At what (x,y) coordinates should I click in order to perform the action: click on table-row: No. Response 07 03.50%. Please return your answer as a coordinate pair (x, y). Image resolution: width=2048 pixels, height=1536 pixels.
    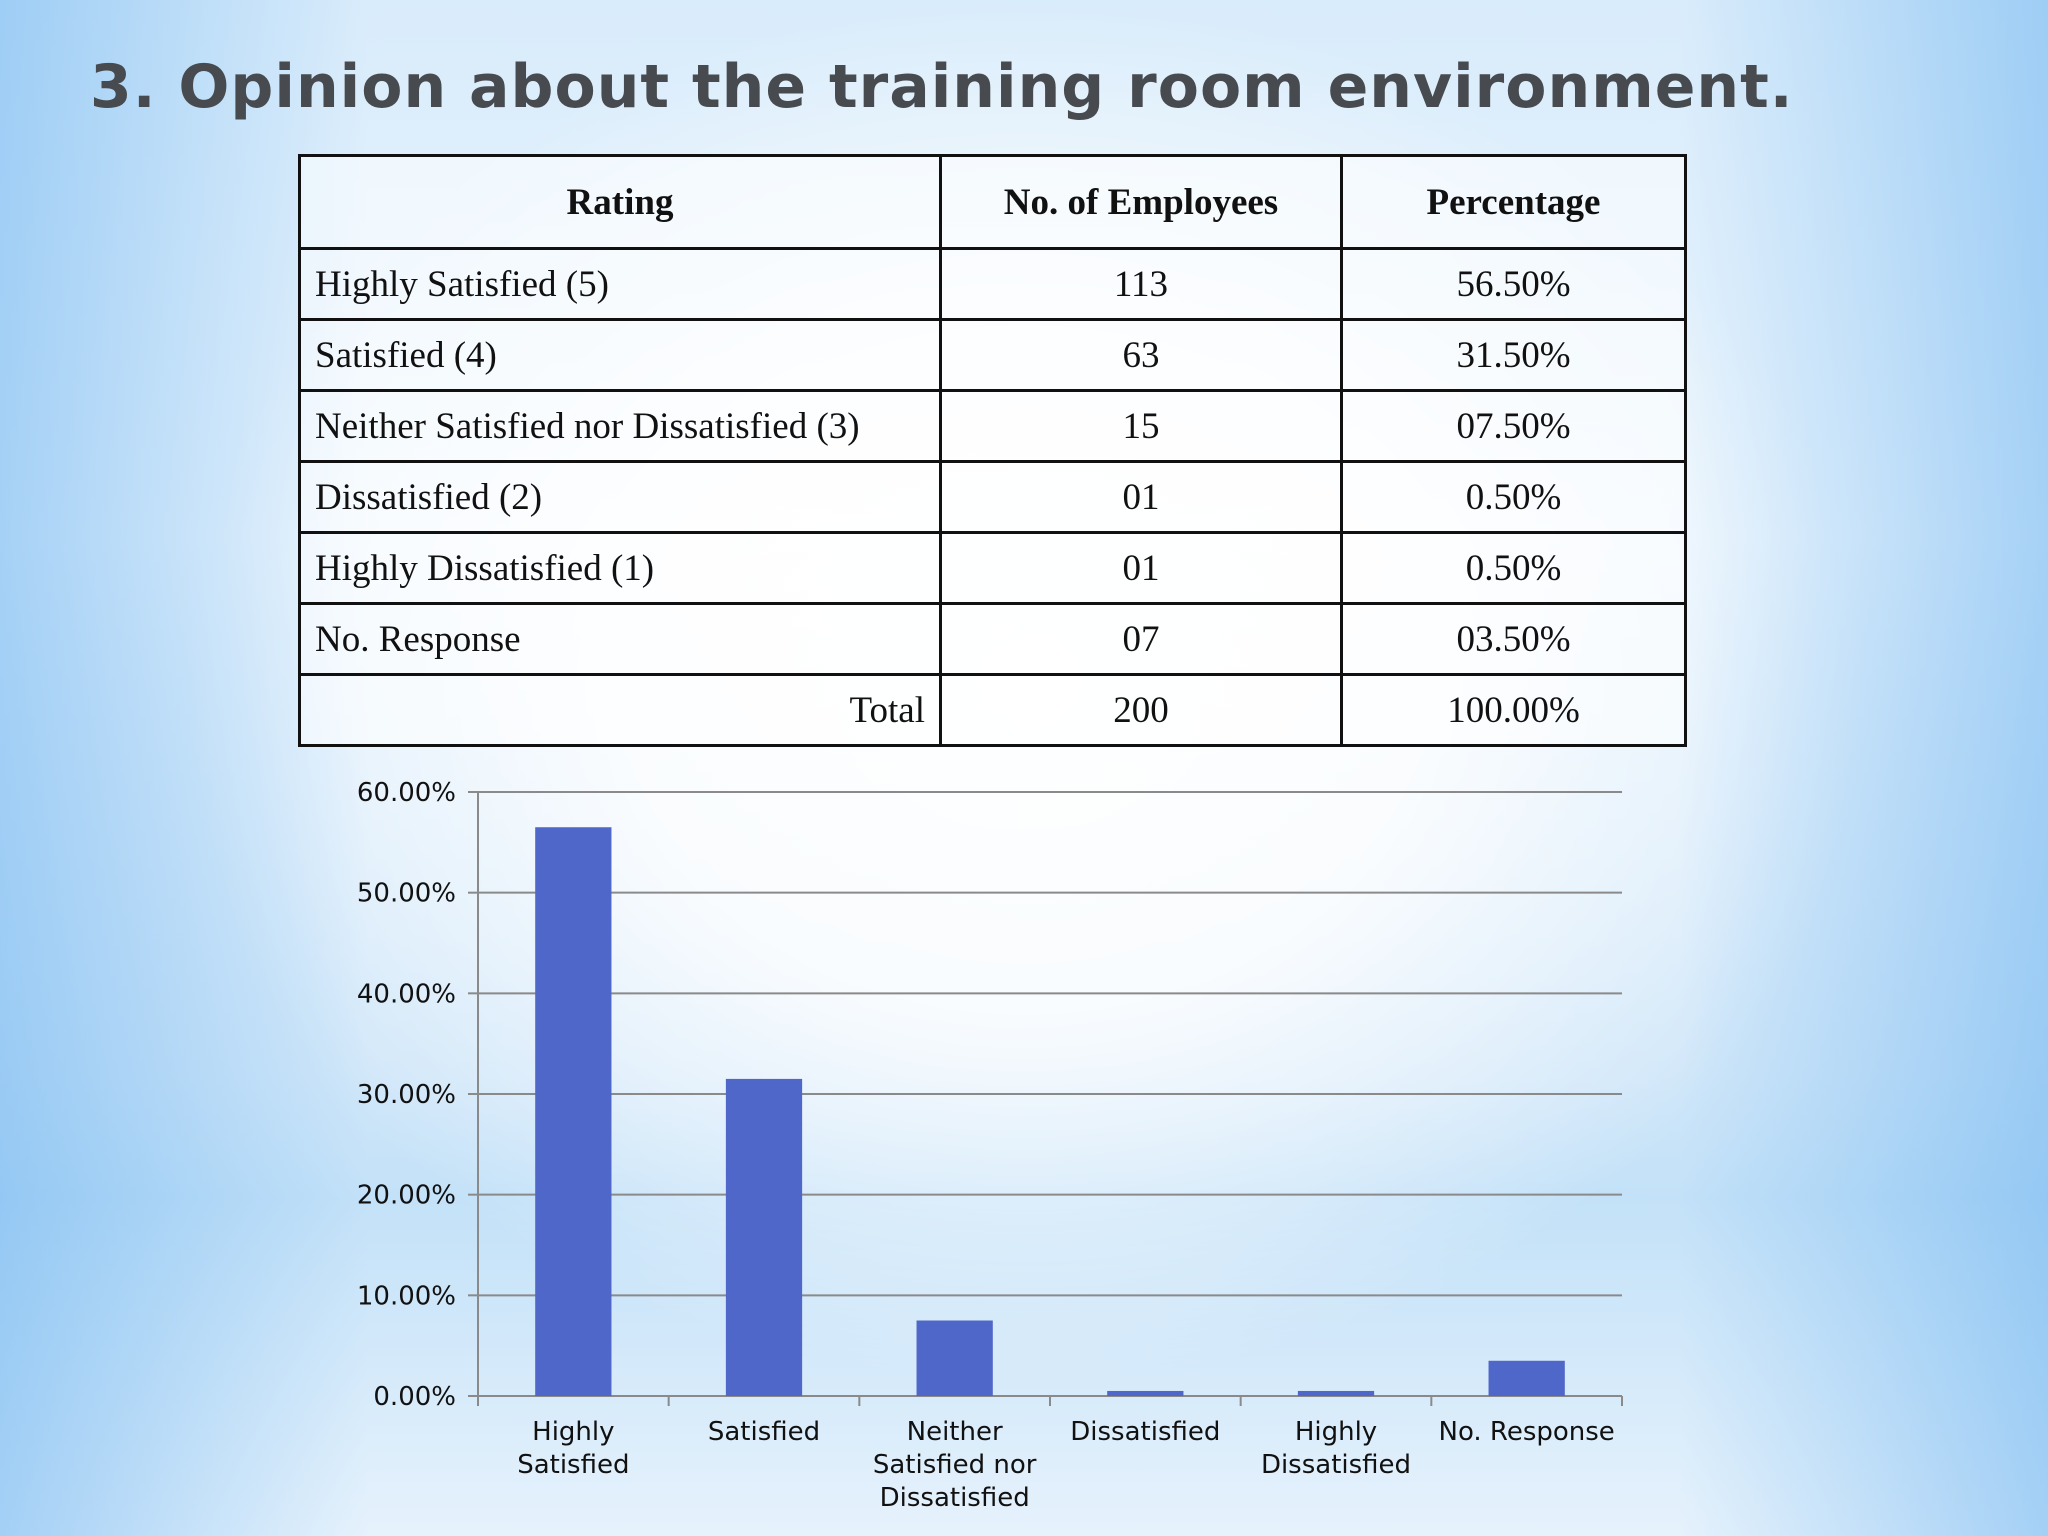
    Looking at the image, I should click on (992, 639).